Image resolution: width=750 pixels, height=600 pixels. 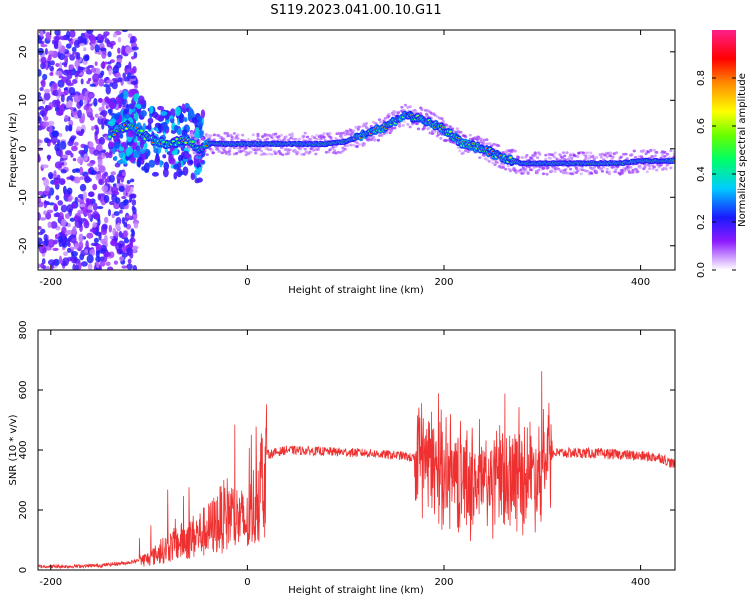 I want to click on spectrogram-y-axis-title: Frequency (Hz), so click(x=13, y=150).